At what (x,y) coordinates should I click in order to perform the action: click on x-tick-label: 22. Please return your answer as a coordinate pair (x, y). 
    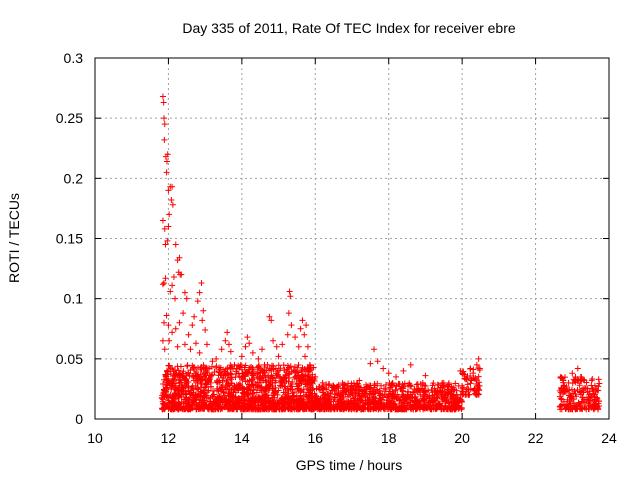
    Looking at the image, I should click on (536, 438).